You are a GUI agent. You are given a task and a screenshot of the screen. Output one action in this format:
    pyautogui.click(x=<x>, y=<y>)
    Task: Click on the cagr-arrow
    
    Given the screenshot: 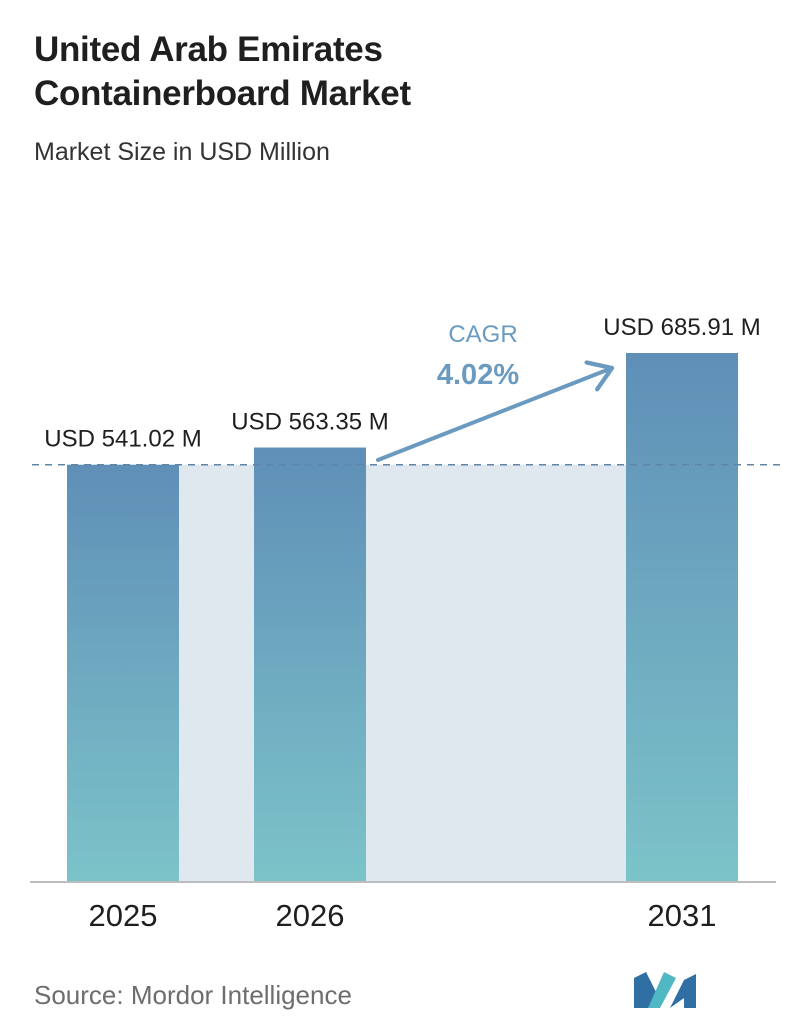 What is the action you would take?
    pyautogui.click(x=495, y=411)
    